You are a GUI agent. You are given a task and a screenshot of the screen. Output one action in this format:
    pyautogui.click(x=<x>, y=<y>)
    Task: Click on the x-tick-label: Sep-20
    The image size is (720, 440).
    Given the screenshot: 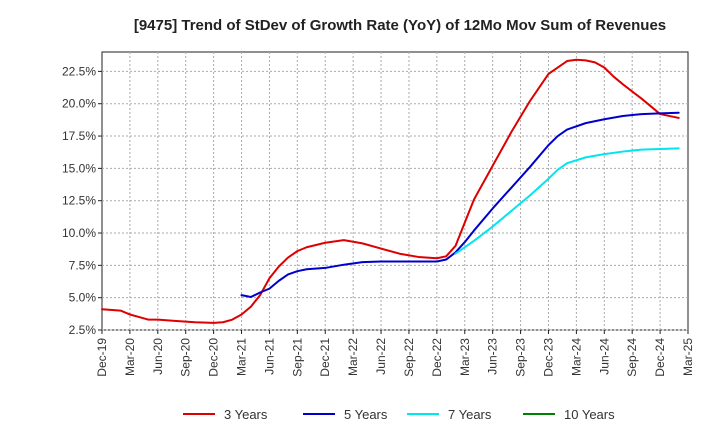 What is the action you would take?
    pyautogui.click(x=186, y=357)
    